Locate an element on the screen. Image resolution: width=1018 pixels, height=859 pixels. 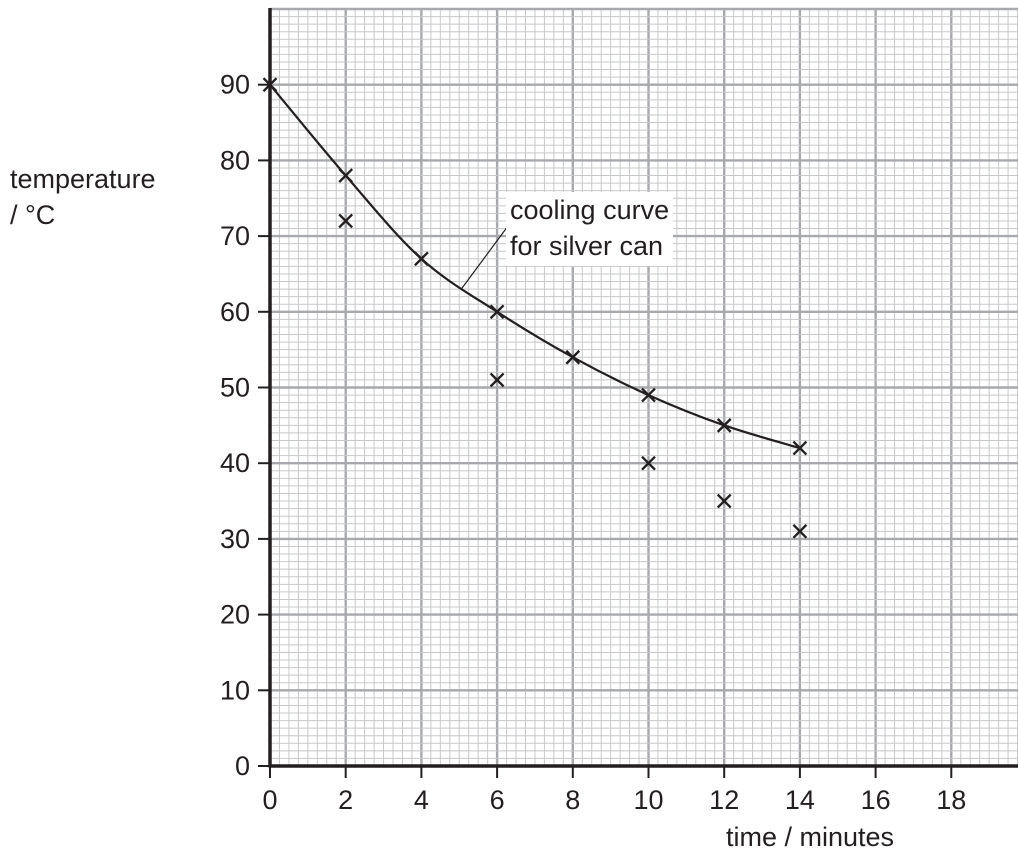
y-axis-label-line-1: temperature is located at coordinates (83, 179).